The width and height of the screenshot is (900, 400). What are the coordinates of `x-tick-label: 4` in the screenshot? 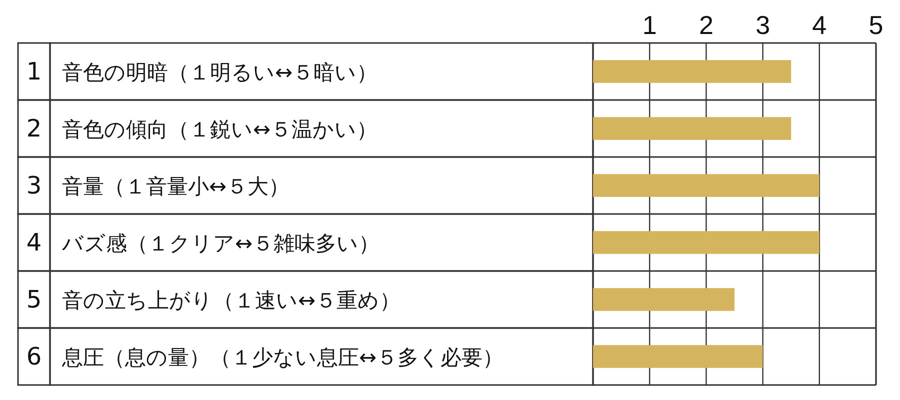 It's located at (819, 25).